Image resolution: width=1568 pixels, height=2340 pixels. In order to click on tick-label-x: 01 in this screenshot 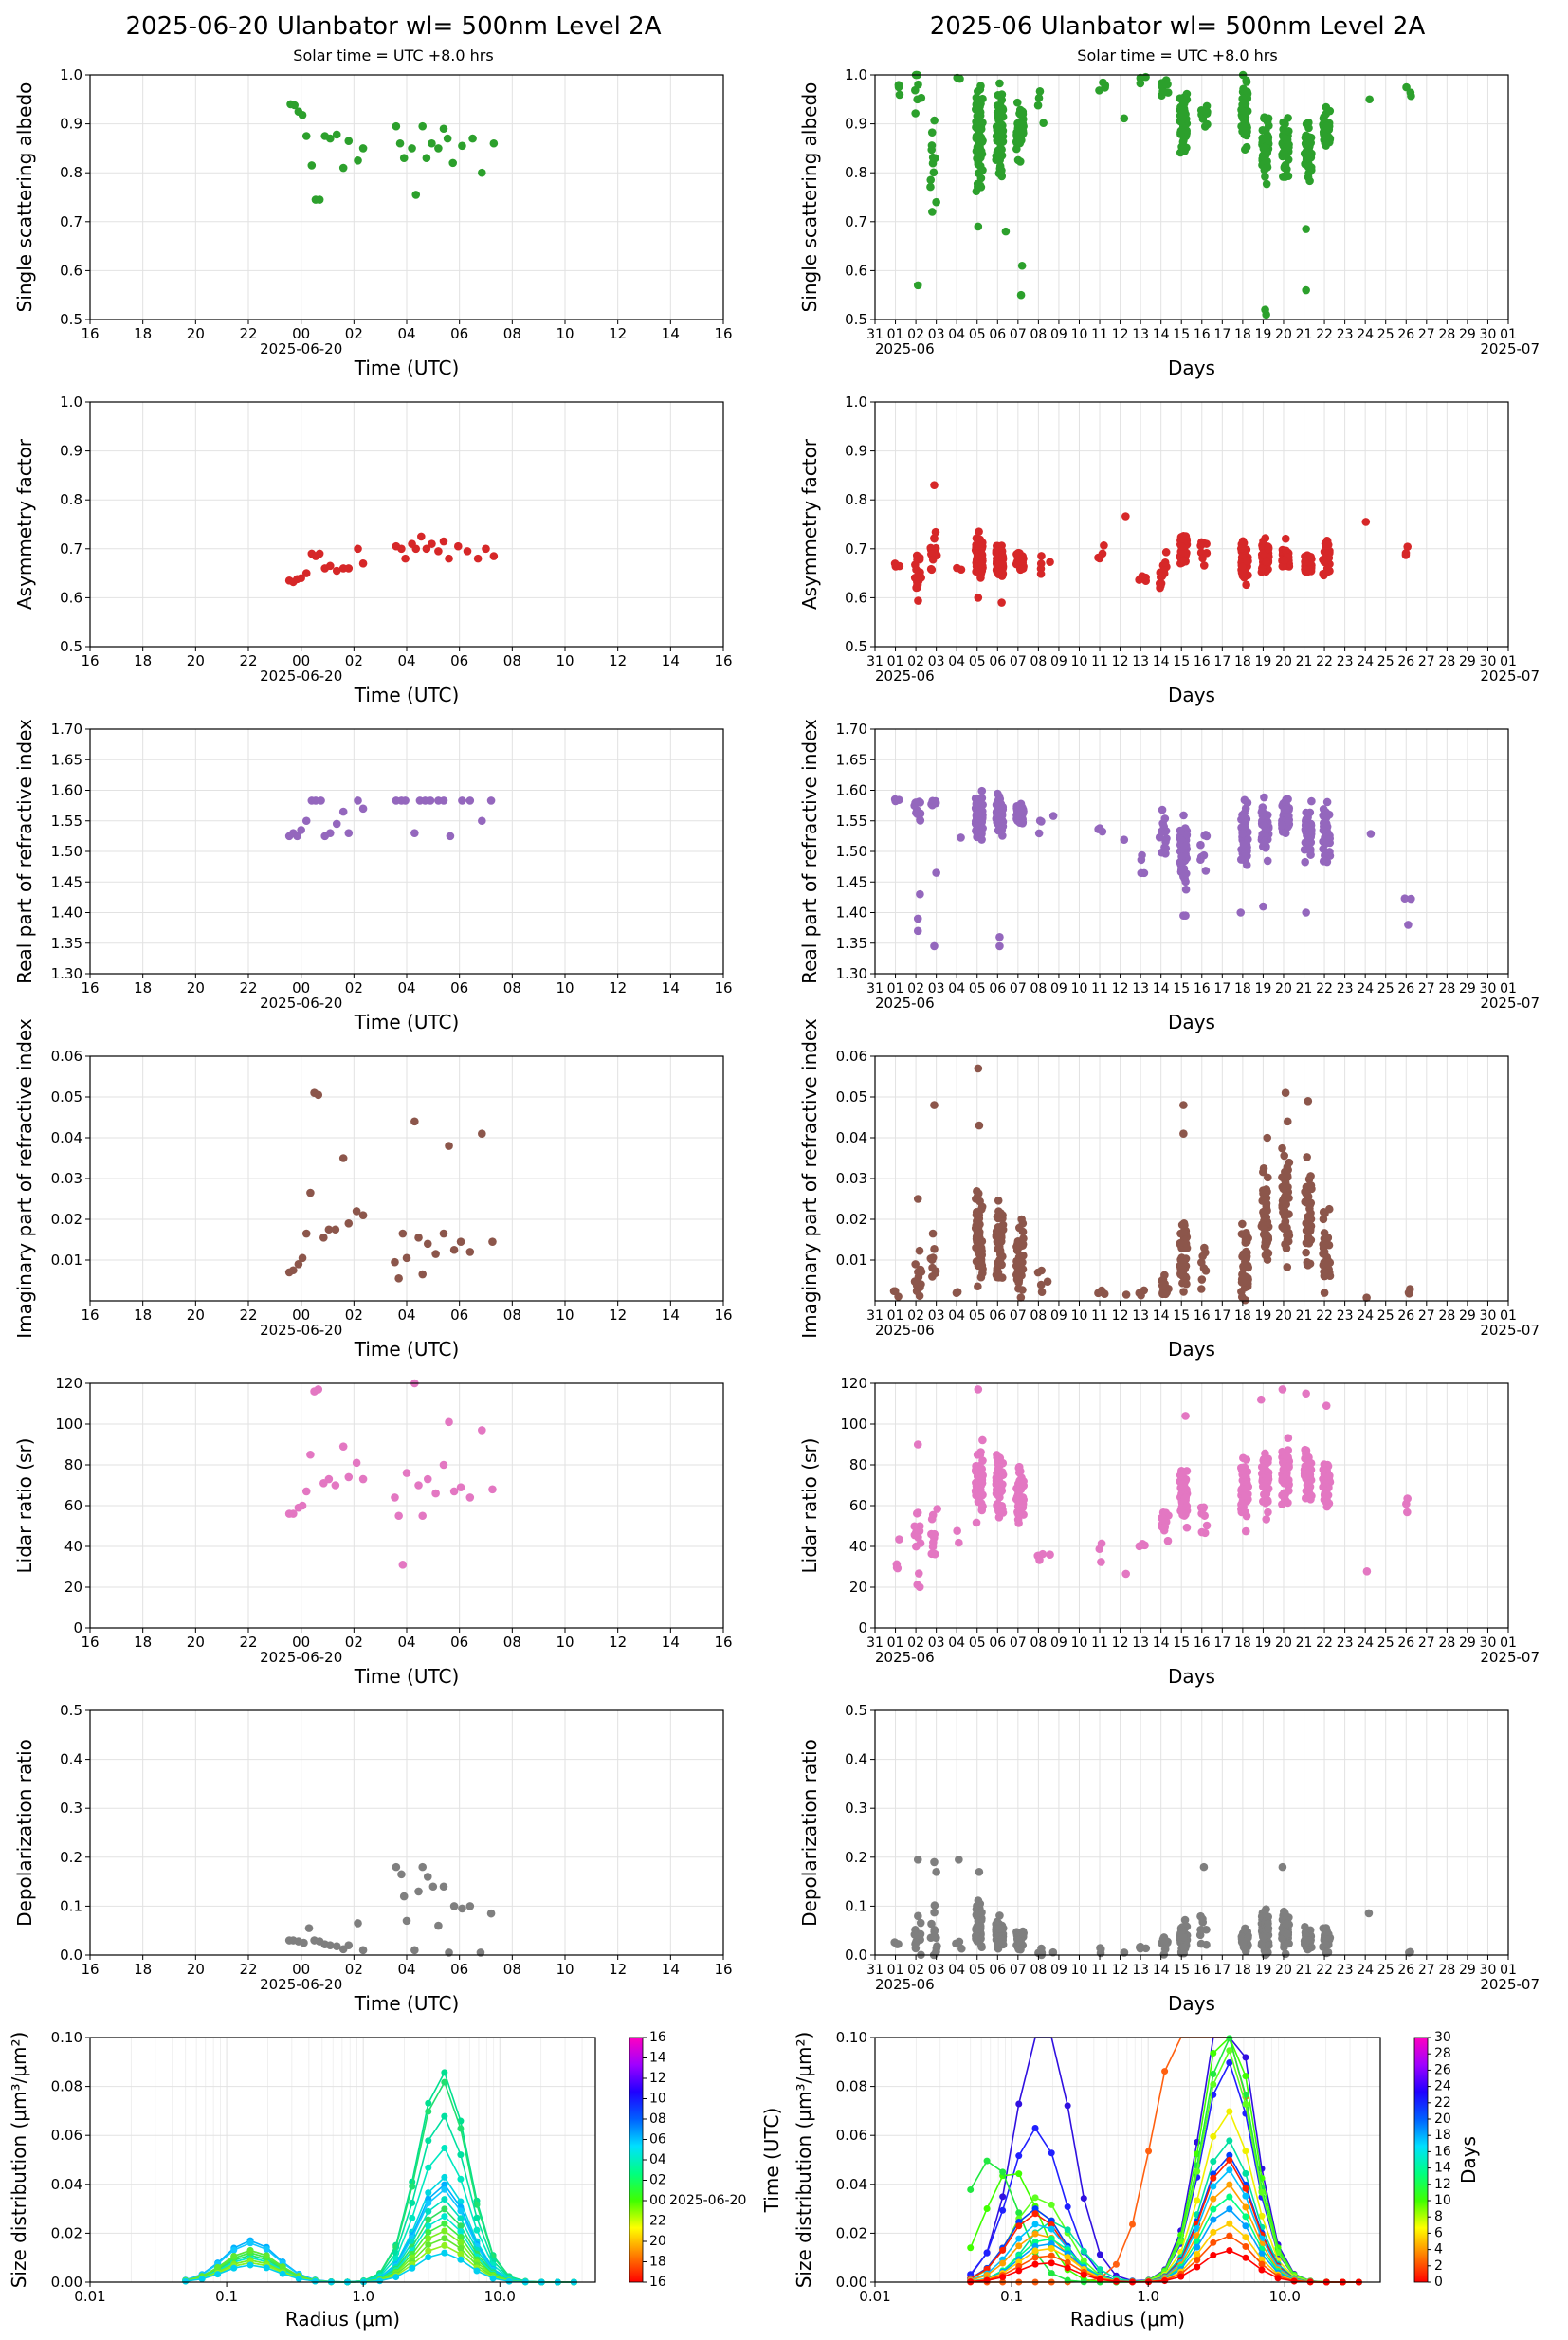, I will do `click(1508, 1643)`.